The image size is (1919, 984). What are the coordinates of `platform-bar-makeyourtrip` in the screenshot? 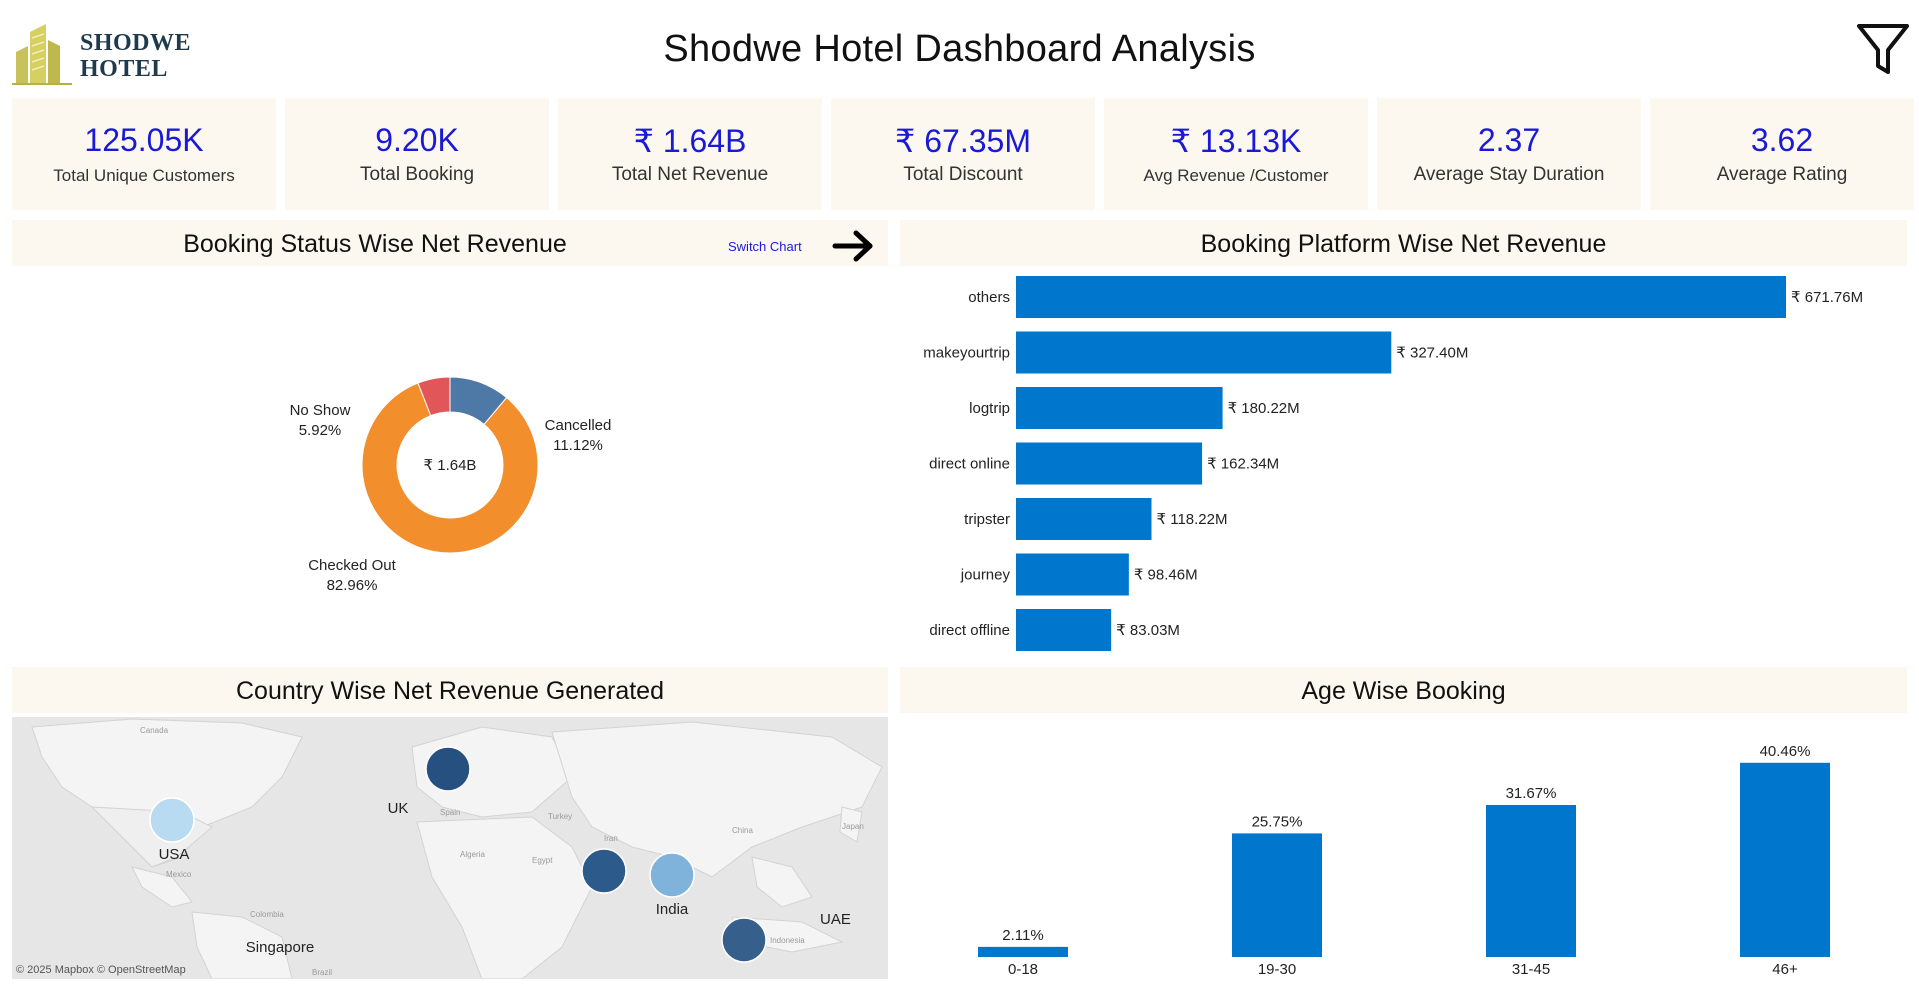 It's located at (1204, 352).